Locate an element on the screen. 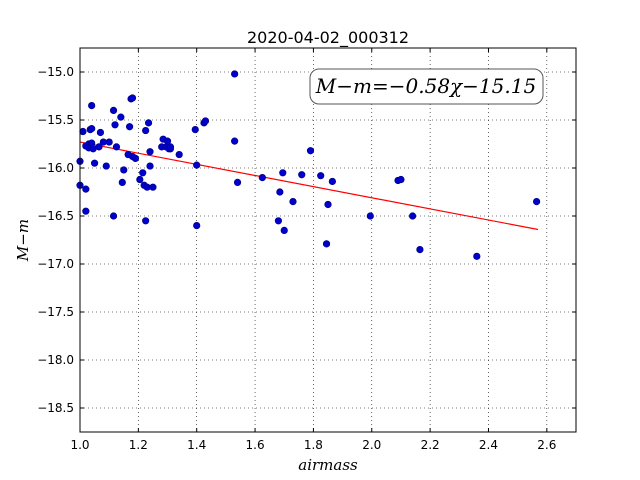 The height and width of the screenshot is (480, 640). x-axis-label: airmass is located at coordinates (328, 465).